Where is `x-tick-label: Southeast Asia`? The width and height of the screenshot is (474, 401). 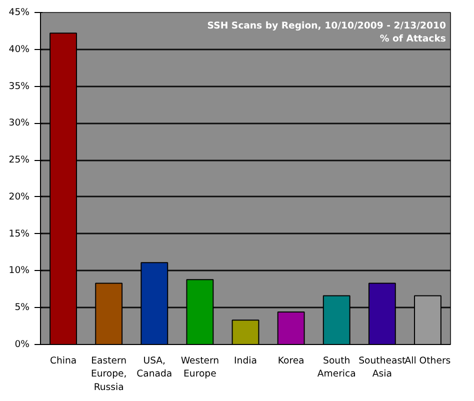 x-tick-label: Southeast Asia is located at coordinates (382, 368).